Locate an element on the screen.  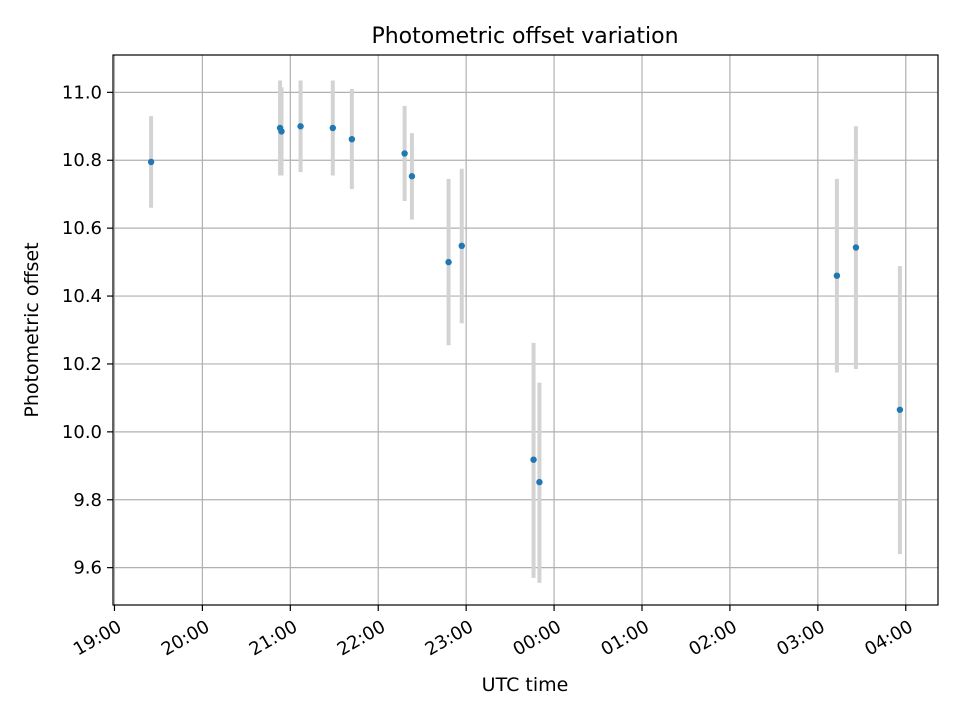
y-tick-label: 10.4 is located at coordinates (82, 296).